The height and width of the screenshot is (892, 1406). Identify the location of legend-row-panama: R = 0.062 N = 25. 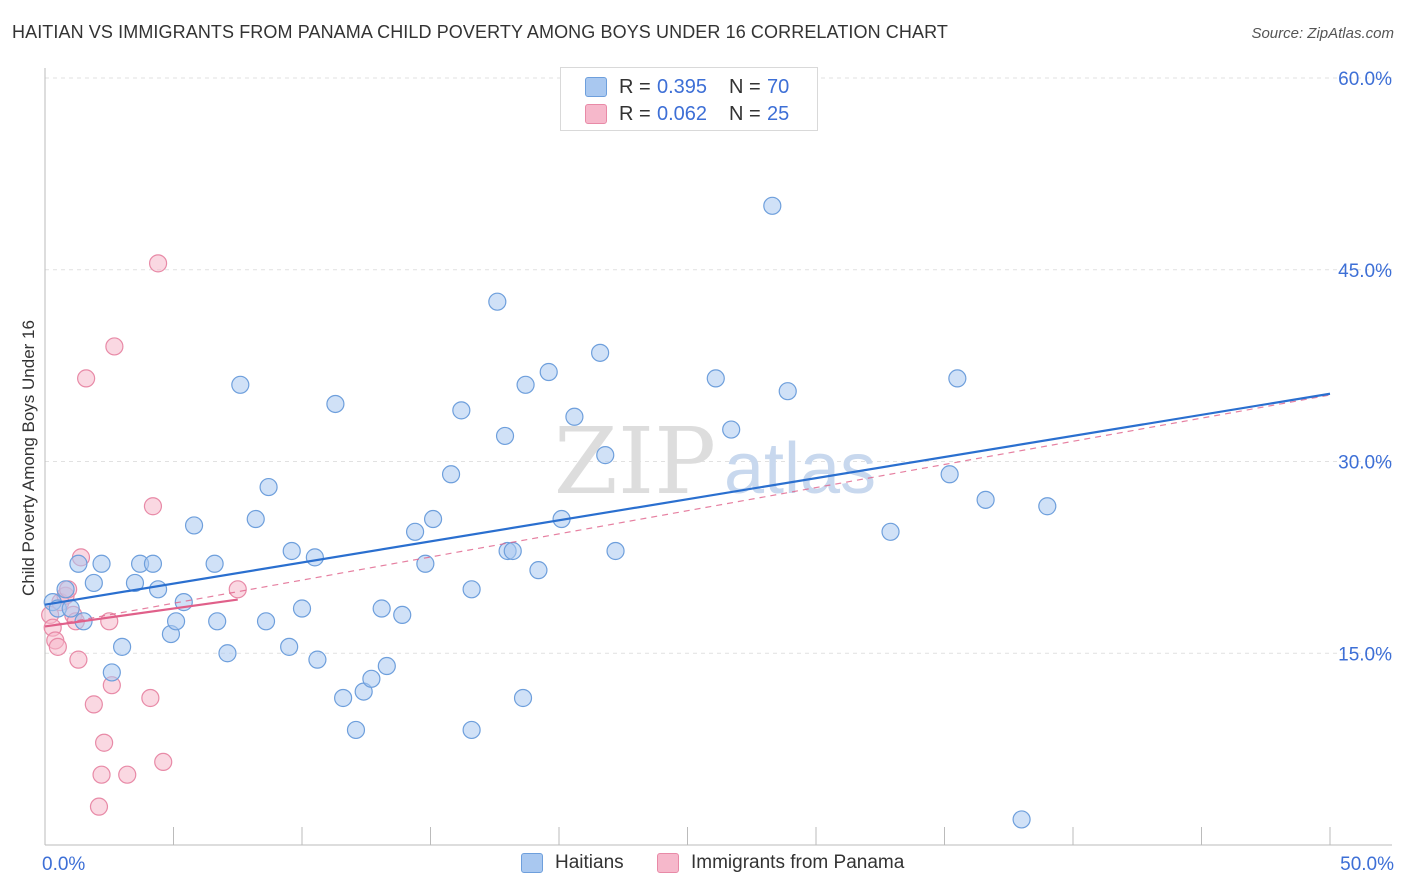
(687, 114).